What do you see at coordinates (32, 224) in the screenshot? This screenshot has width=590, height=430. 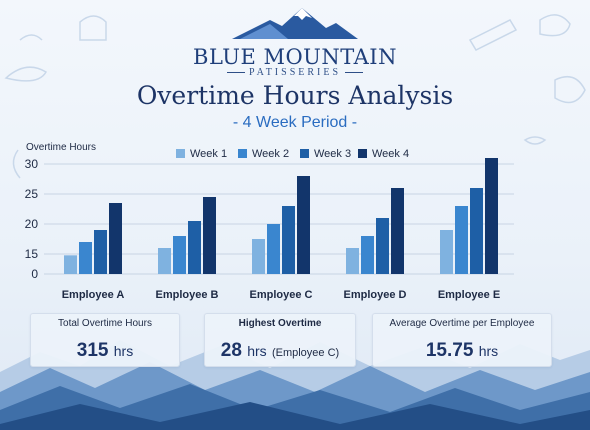 I see `y-tick-label: 20` at bounding box center [32, 224].